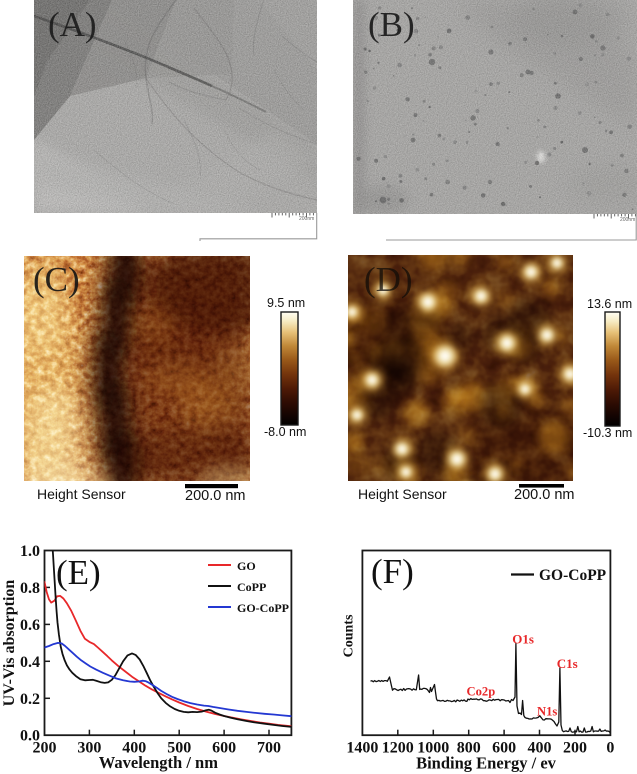 The image size is (637, 774). What do you see at coordinates (481, 692) in the screenshot?
I see `svg-text: Co2p` at bounding box center [481, 692].